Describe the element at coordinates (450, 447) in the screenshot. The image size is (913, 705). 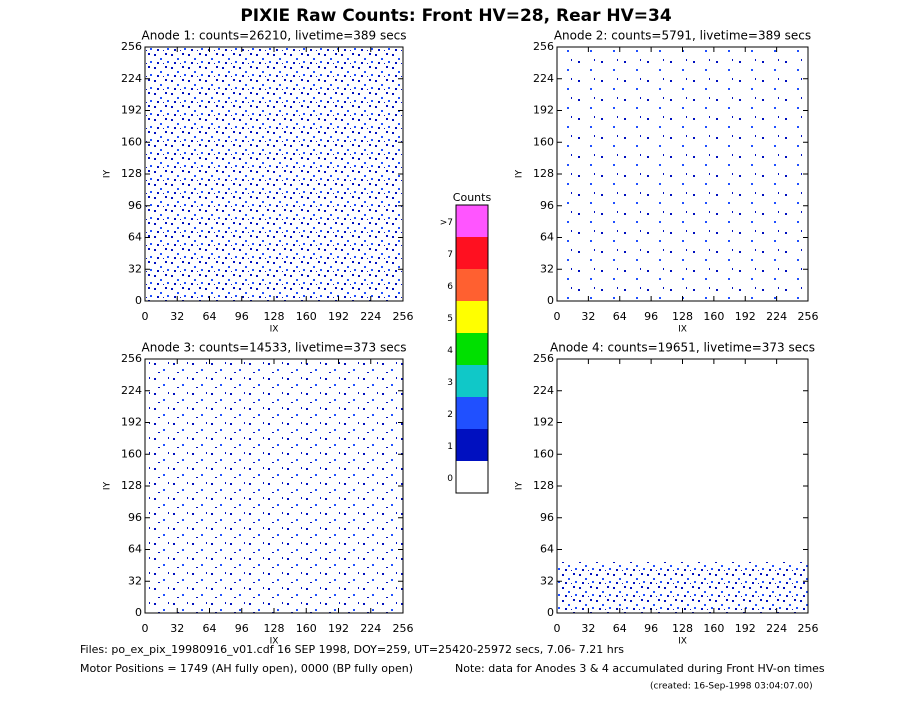
I see `colorbar-label: 1` at that location.